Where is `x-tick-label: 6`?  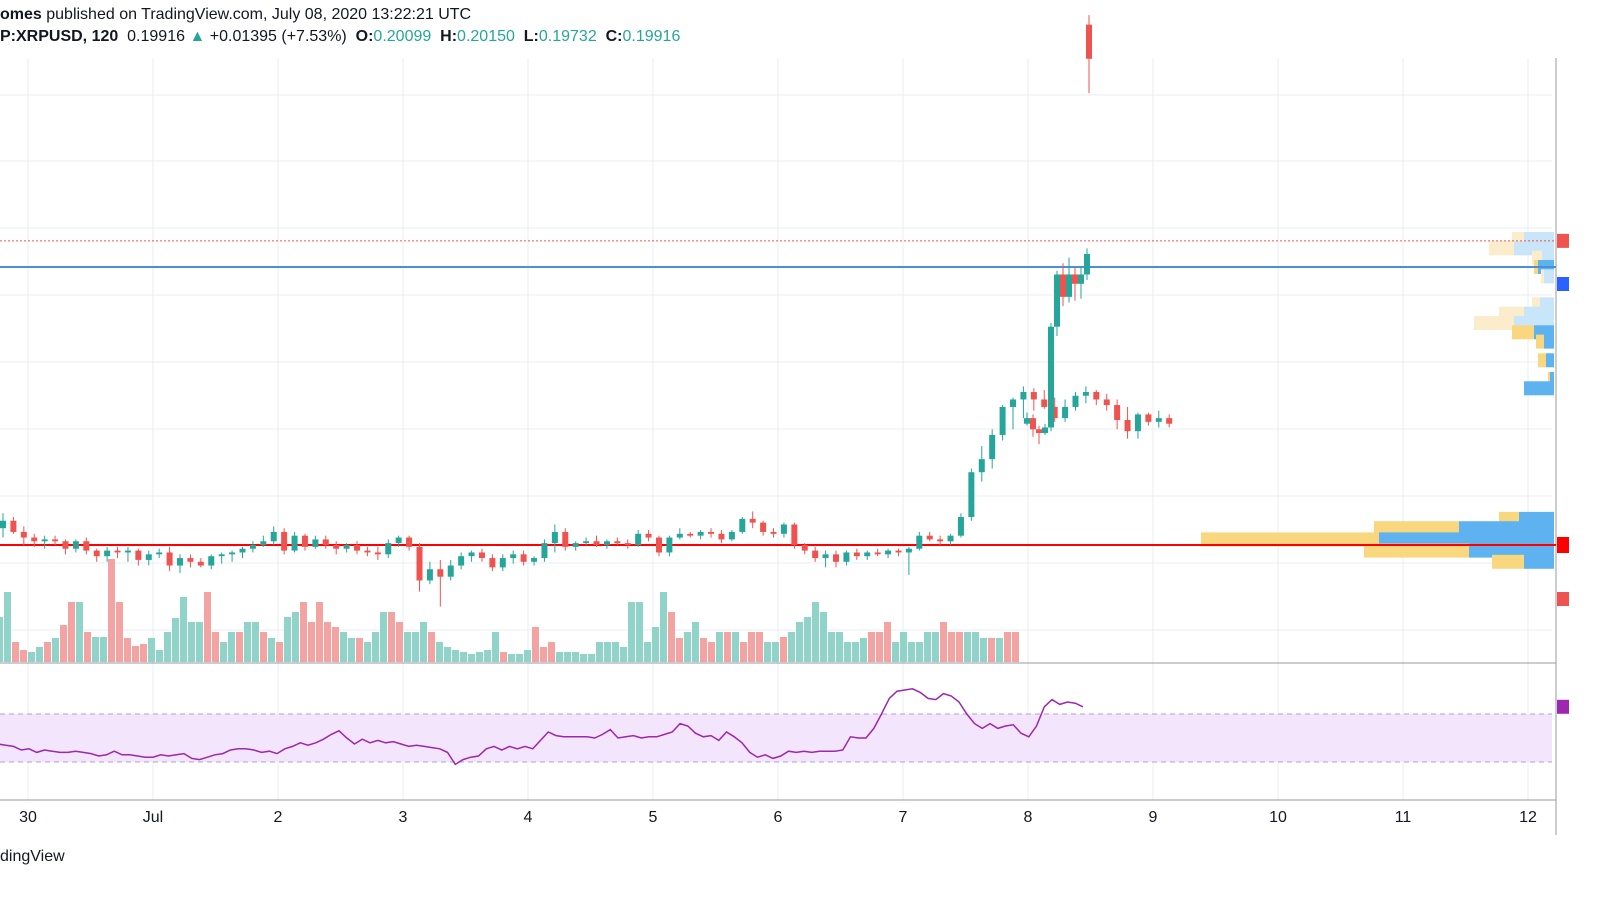
x-tick-label: 6 is located at coordinates (778, 817).